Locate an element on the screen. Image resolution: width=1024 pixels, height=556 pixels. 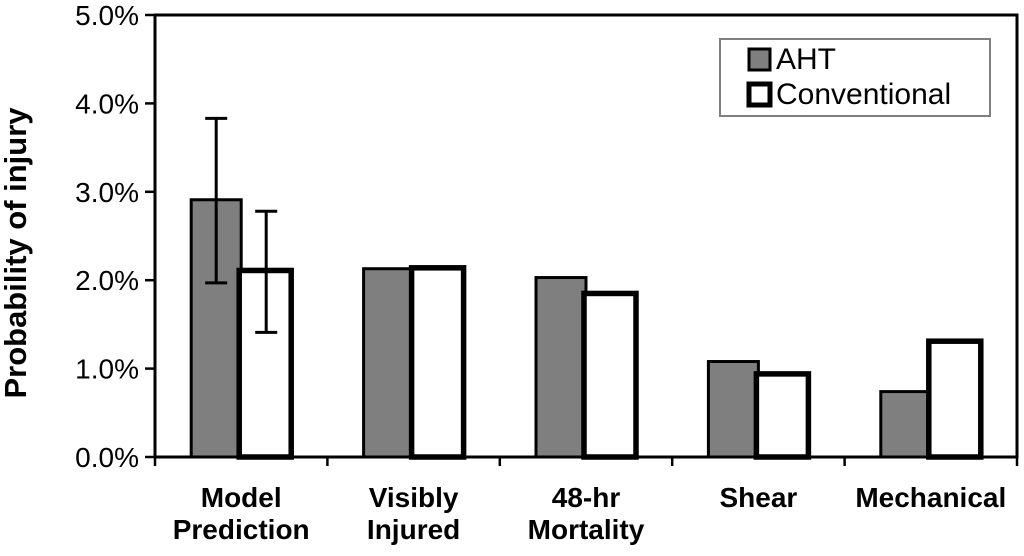
y-axis-tick-label: 4.0% is located at coordinates (107, 103).